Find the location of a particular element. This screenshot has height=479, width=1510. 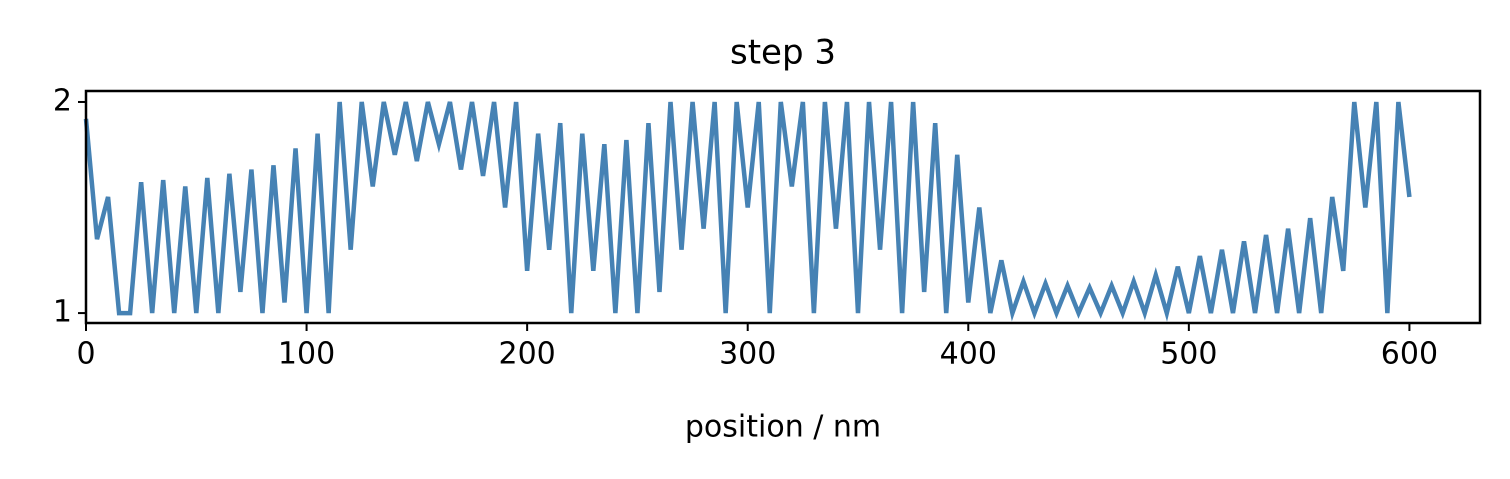

x-tick-label: 600 is located at coordinates (1409, 354).